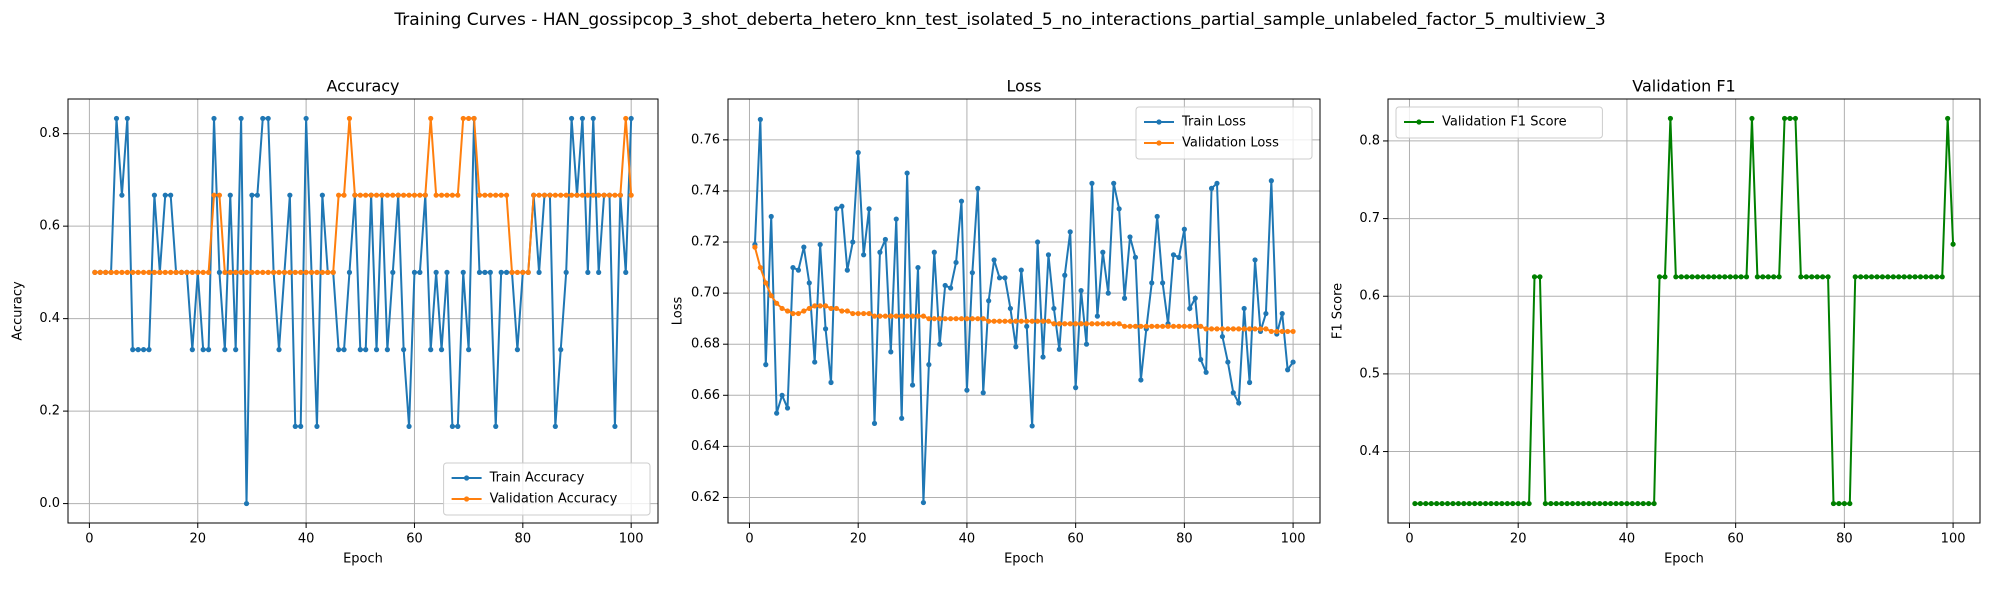  Describe the element at coordinates (678, 311) in the screenshot. I see `y-axis-label: Loss` at that location.